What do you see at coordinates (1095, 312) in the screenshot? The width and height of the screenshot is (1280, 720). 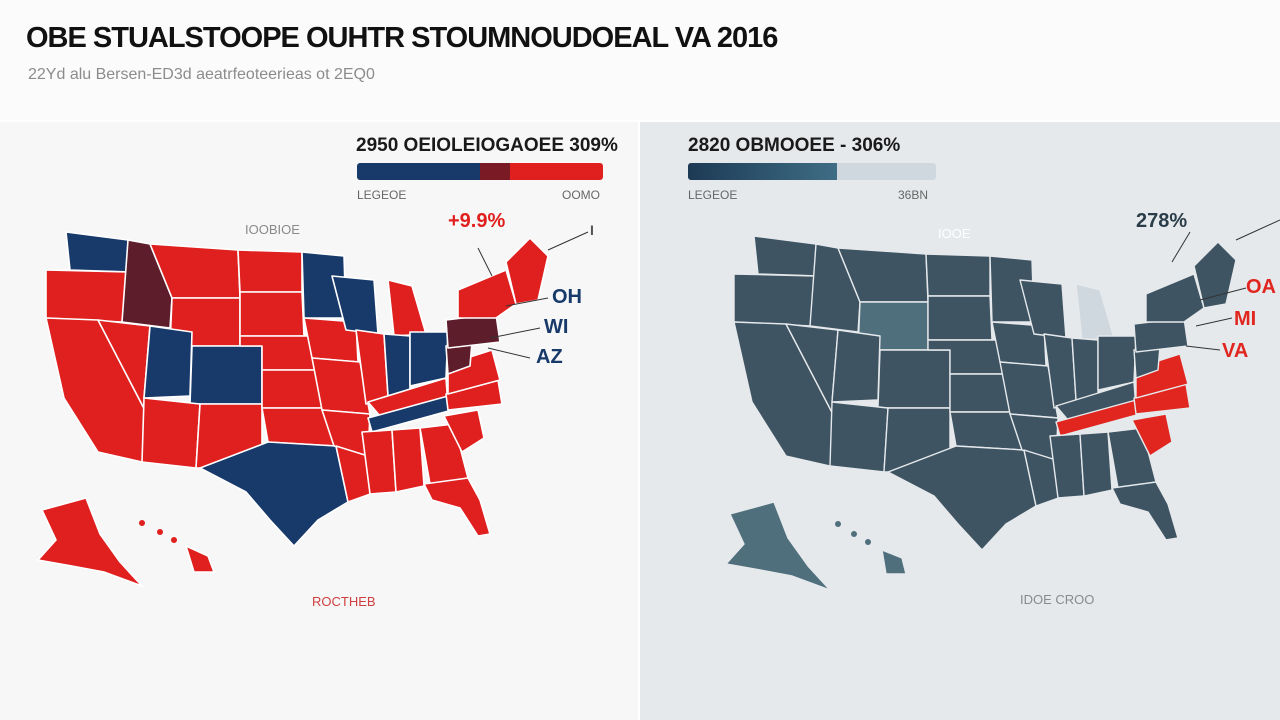 I see `state-michigan` at bounding box center [1095, 312].